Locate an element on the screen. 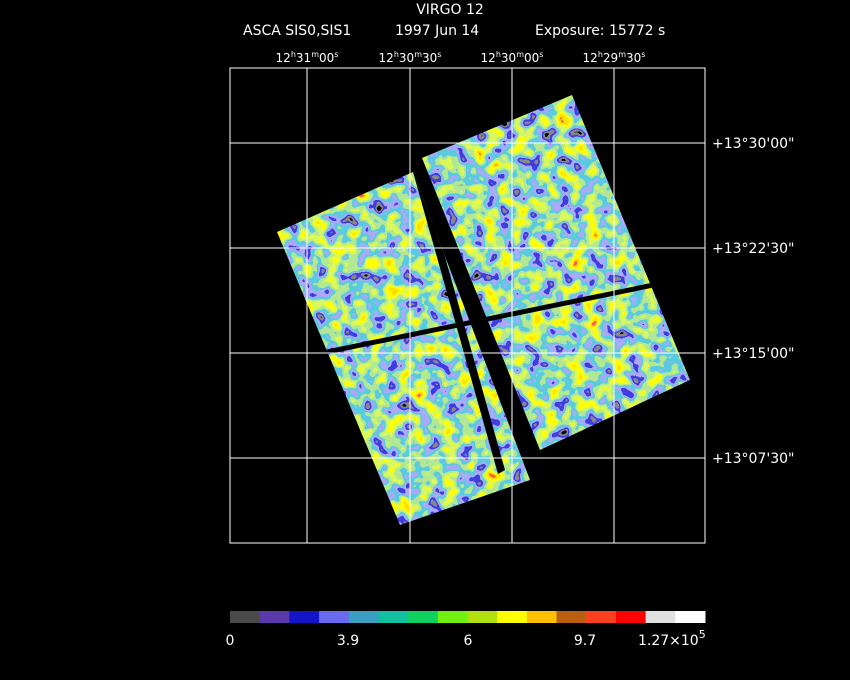 The image size is (850, 680). colorbar-max-label: 1.27×10⁵ is located at coordinates (672, 638).